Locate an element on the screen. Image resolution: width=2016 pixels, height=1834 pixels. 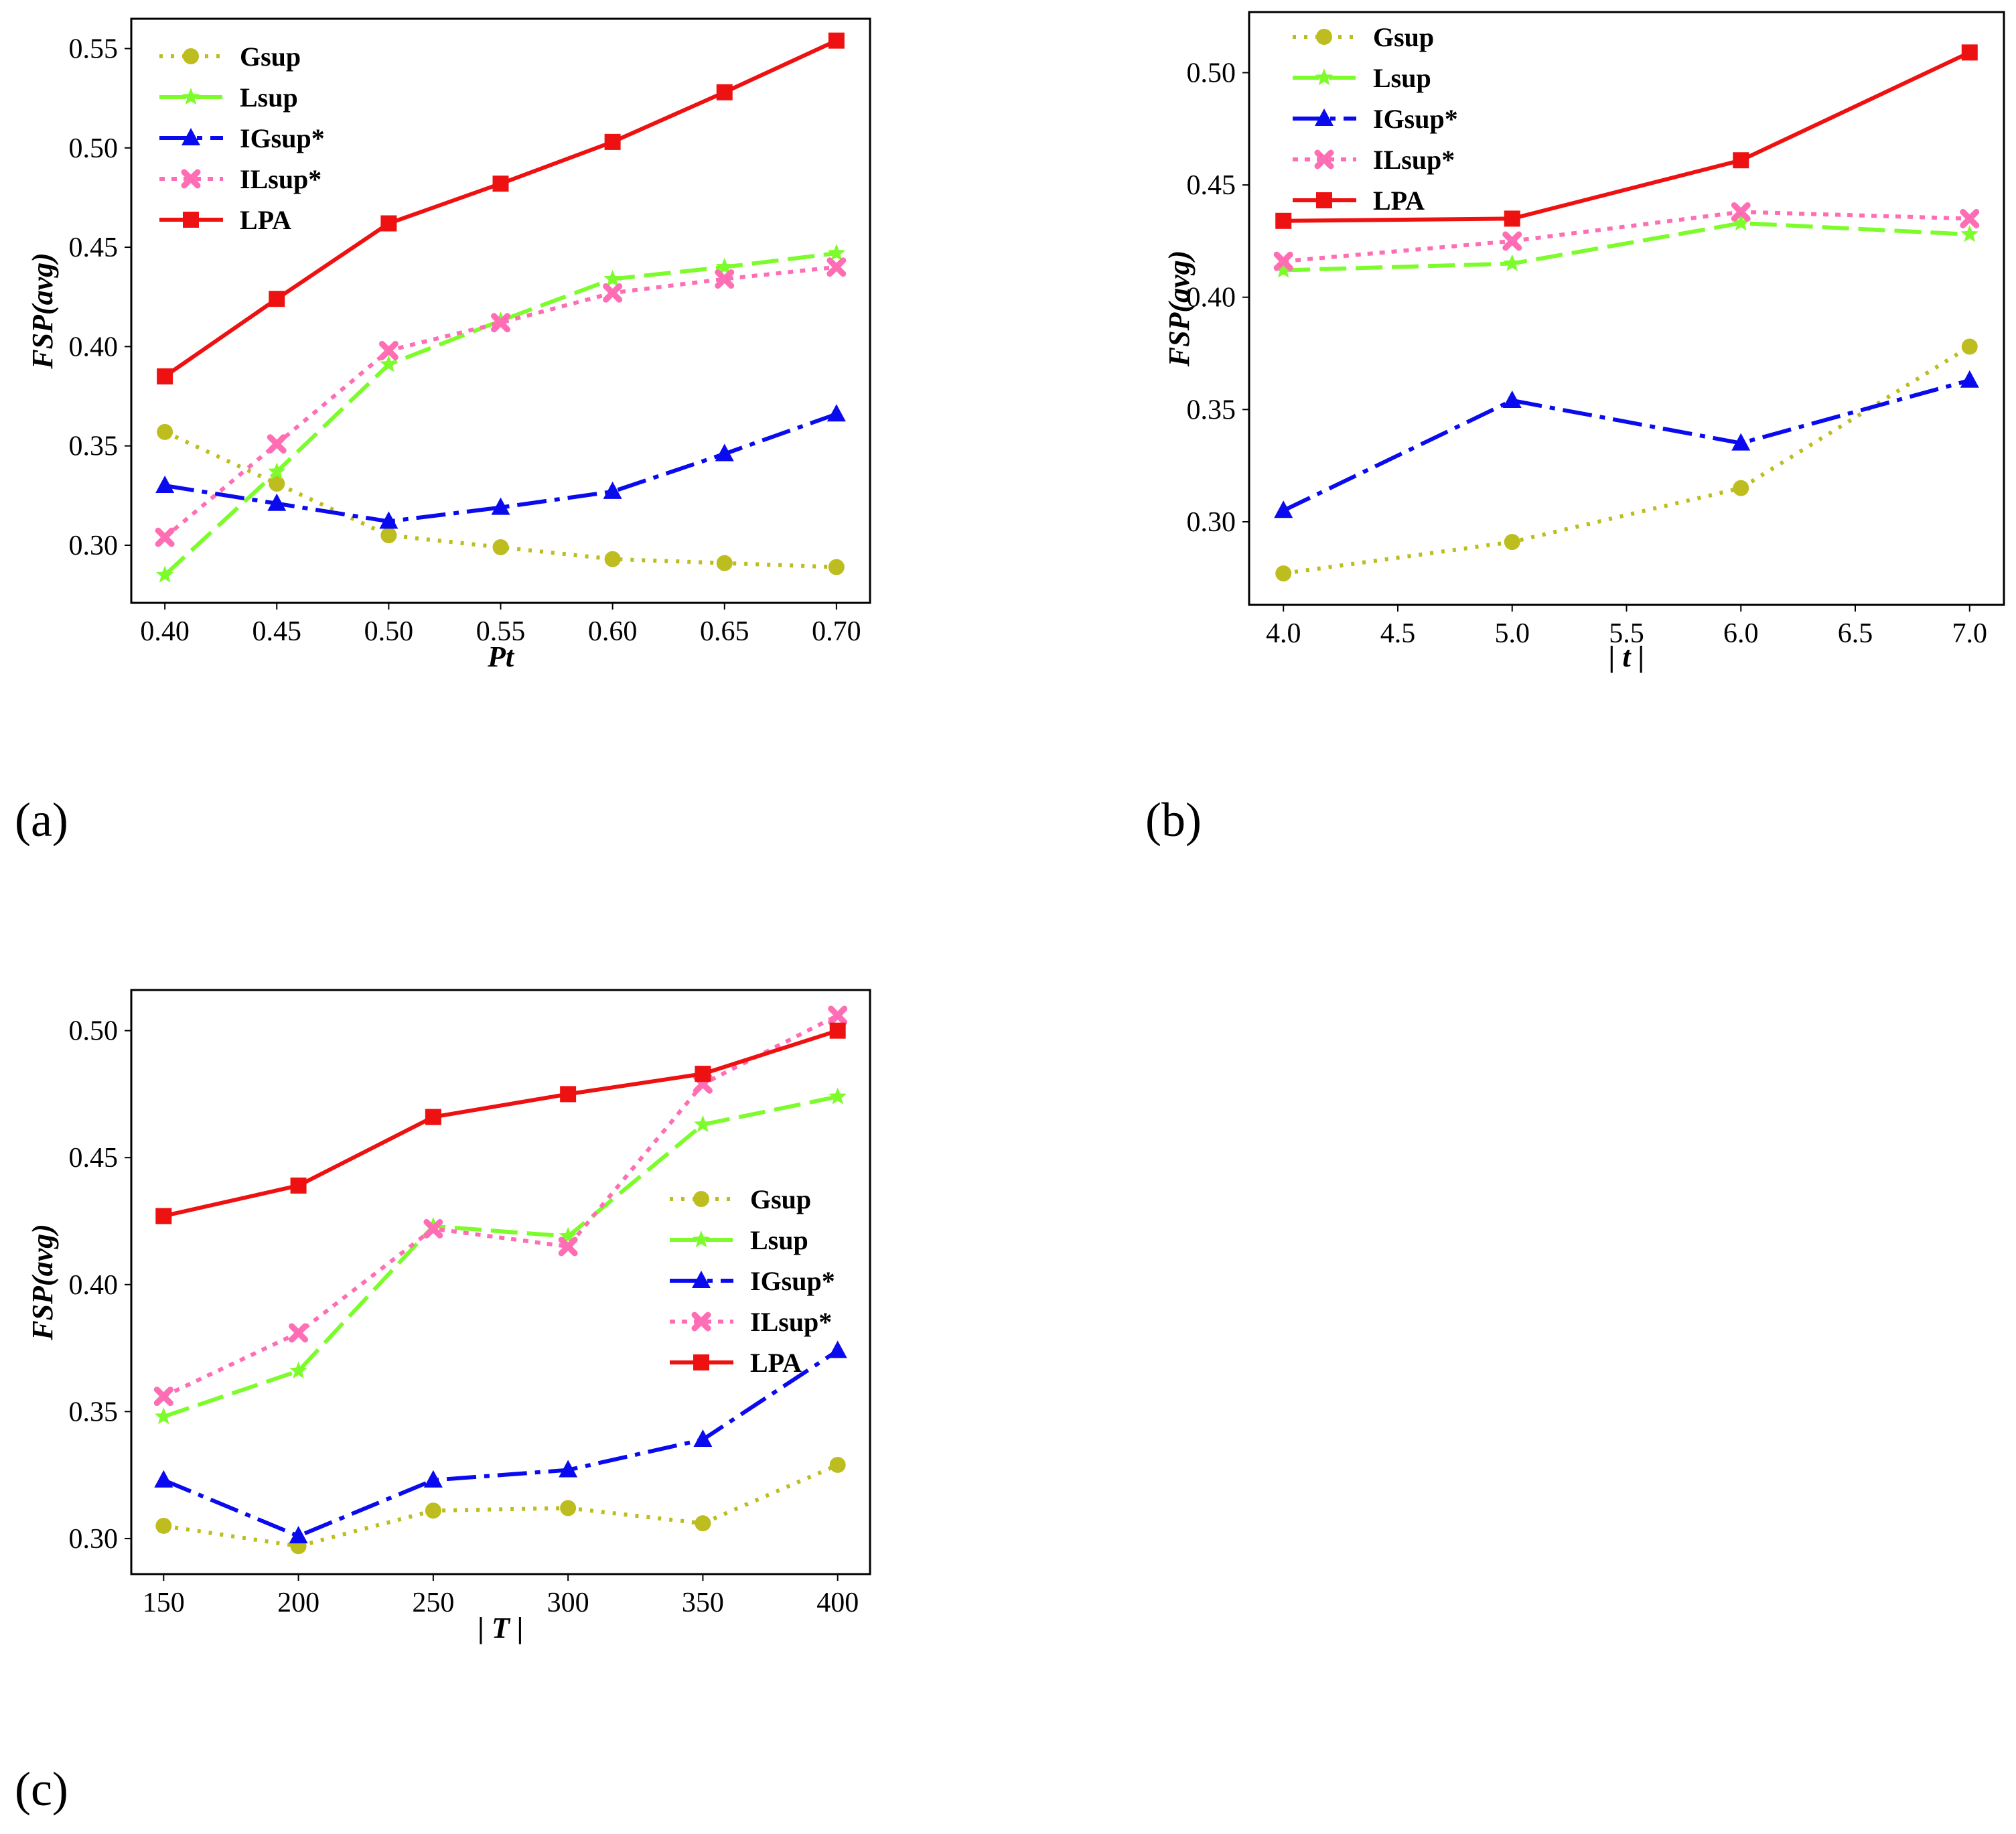
panel-label: (b) is located at coordinates (1173, 820).